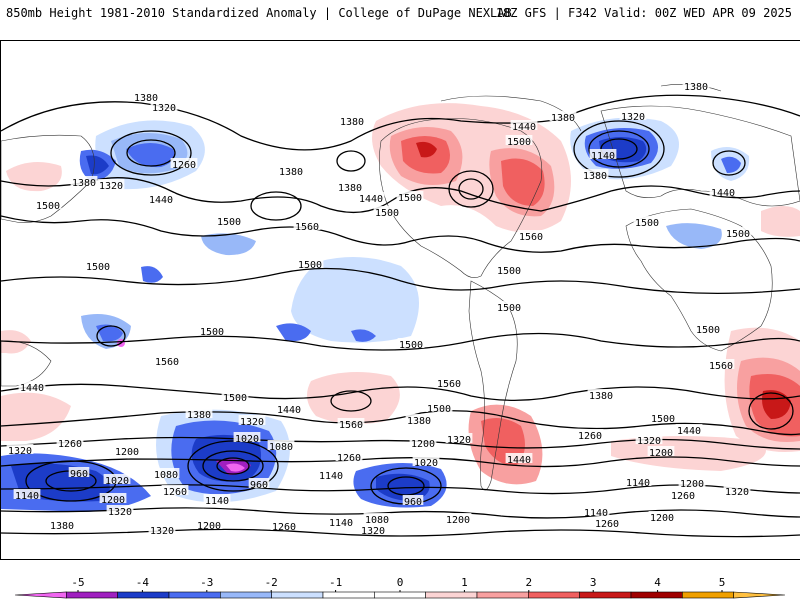  What do you see at coordinates (722, 582) in the screenshot?
I see `colorbar-tick-label: 5` at bounding box center [722, 582].